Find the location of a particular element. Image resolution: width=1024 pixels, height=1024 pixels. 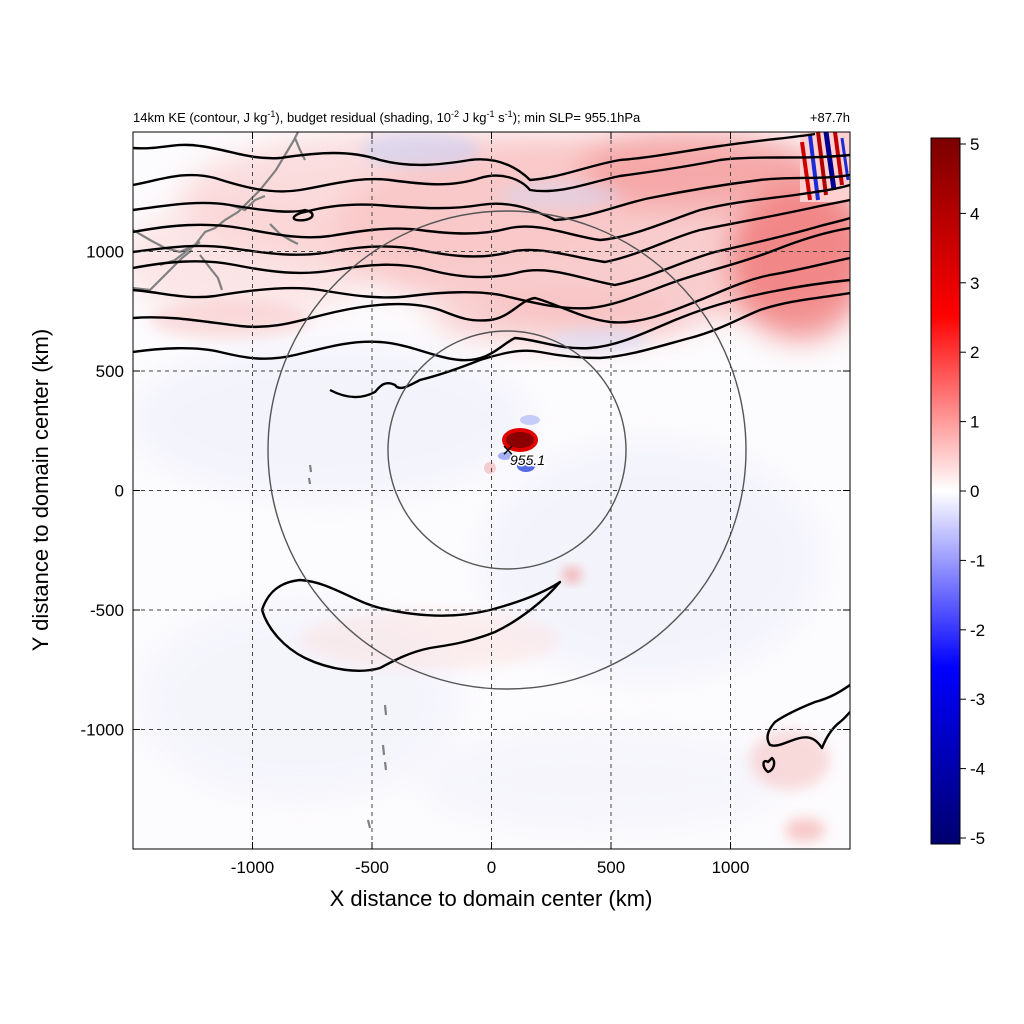

y-tick-label: 0 is located at coordinates (119, 491).